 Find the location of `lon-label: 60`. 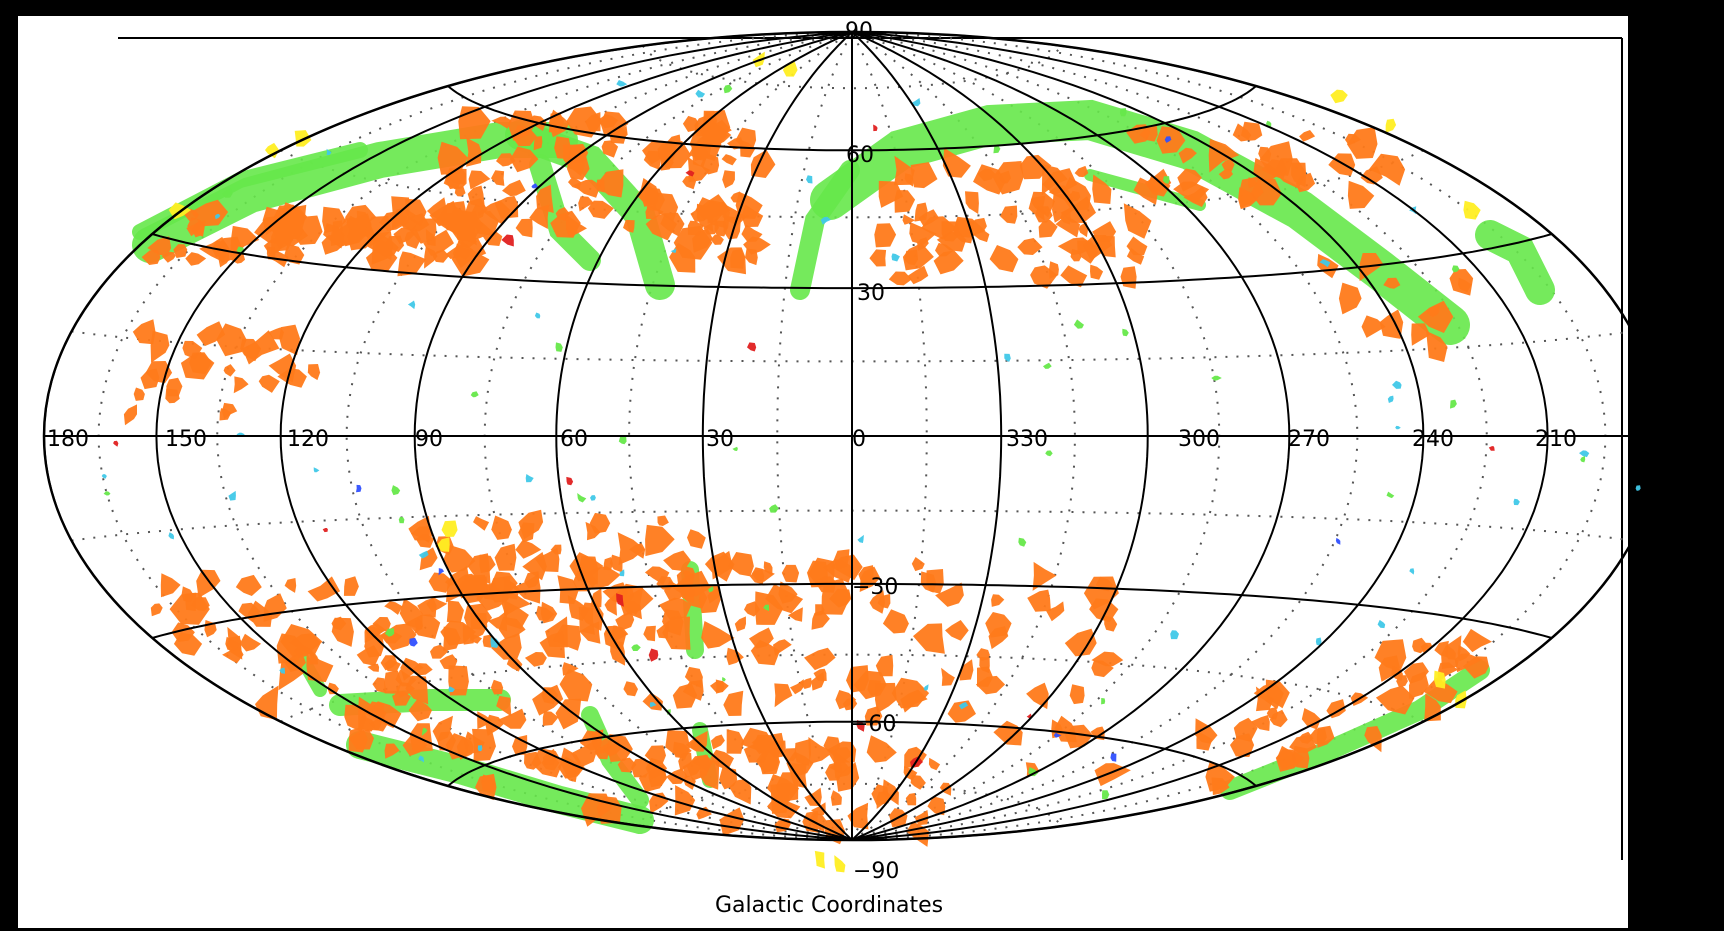

lon-label: 60 is located at coordinates (574, 439).